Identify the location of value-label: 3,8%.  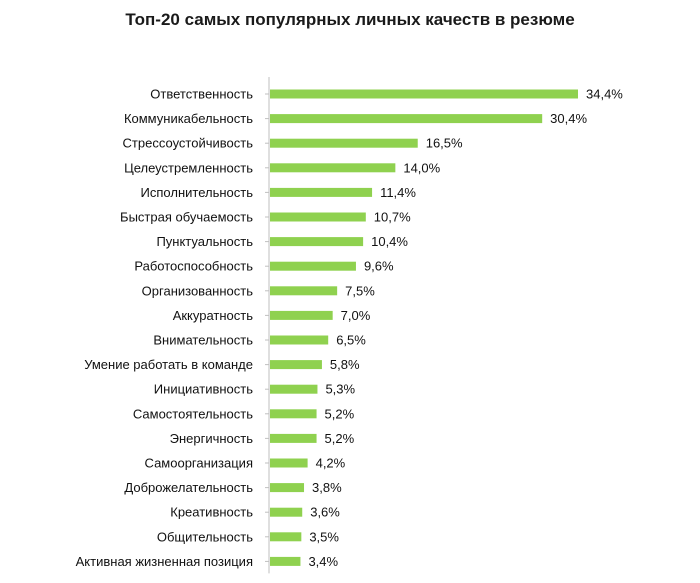
(327, 487).